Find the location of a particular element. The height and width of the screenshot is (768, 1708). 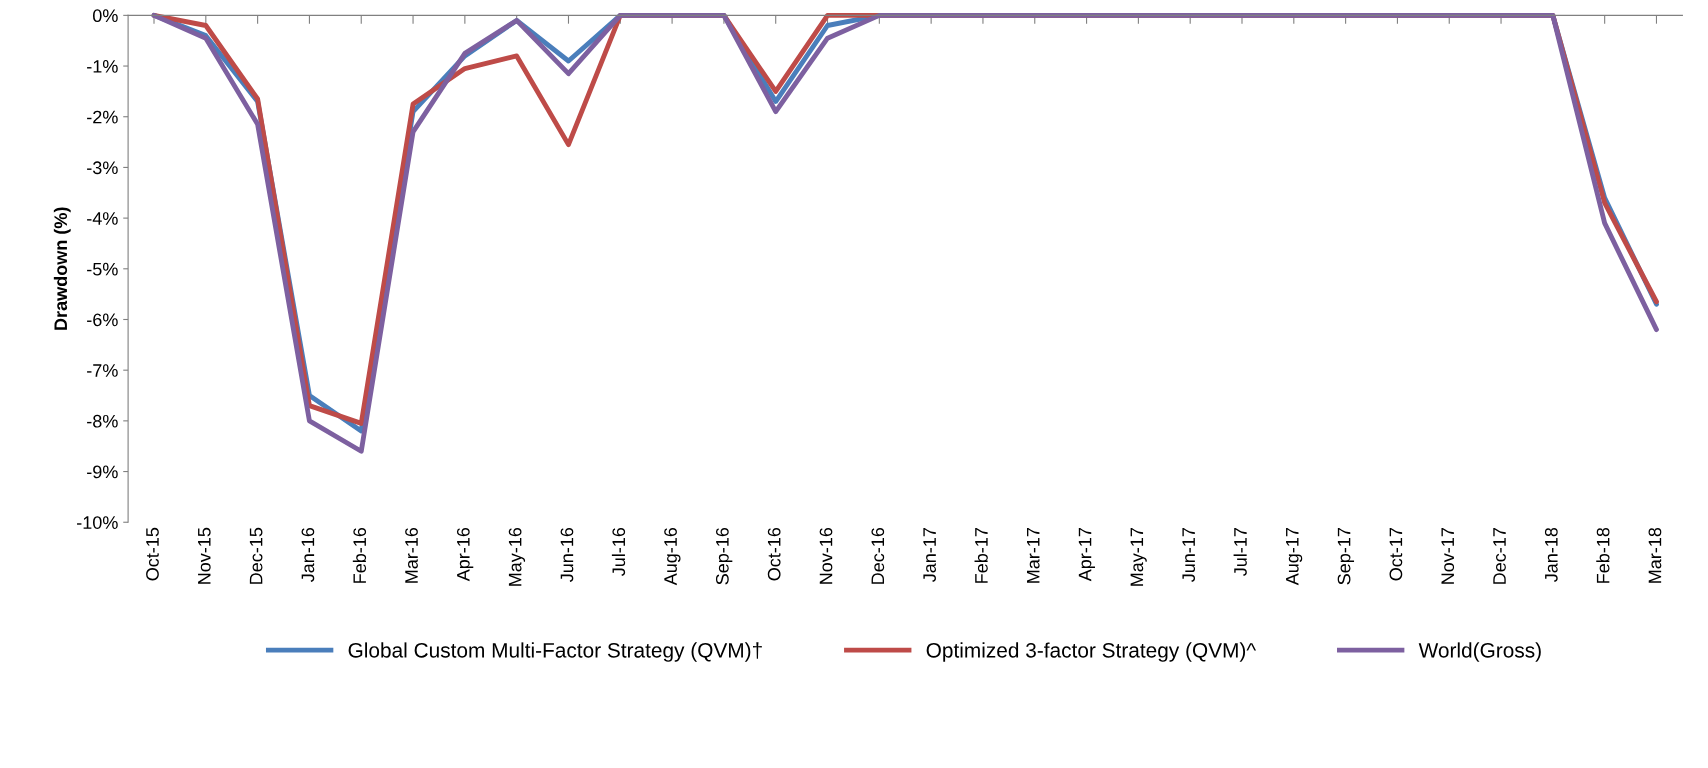

x-tick-label: Aug-16 is located at coordinates (672, 556).